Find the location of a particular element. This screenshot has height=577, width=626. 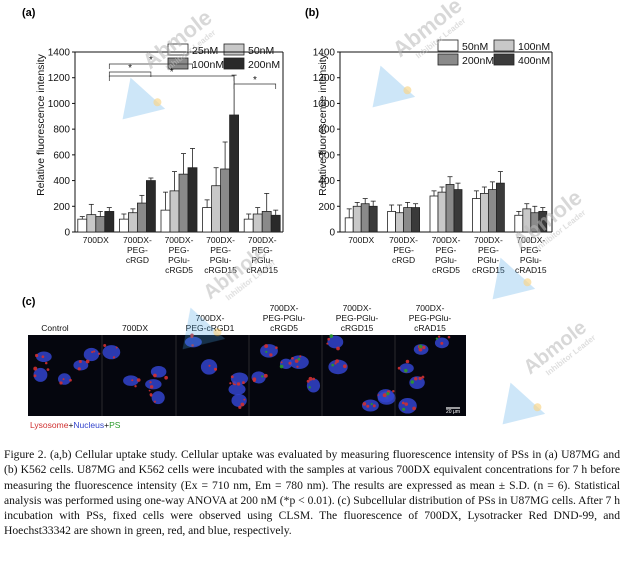

micrograph-label: 700DX-PEG-PGlu-cRAD15 is located at coordinates (430, 318).